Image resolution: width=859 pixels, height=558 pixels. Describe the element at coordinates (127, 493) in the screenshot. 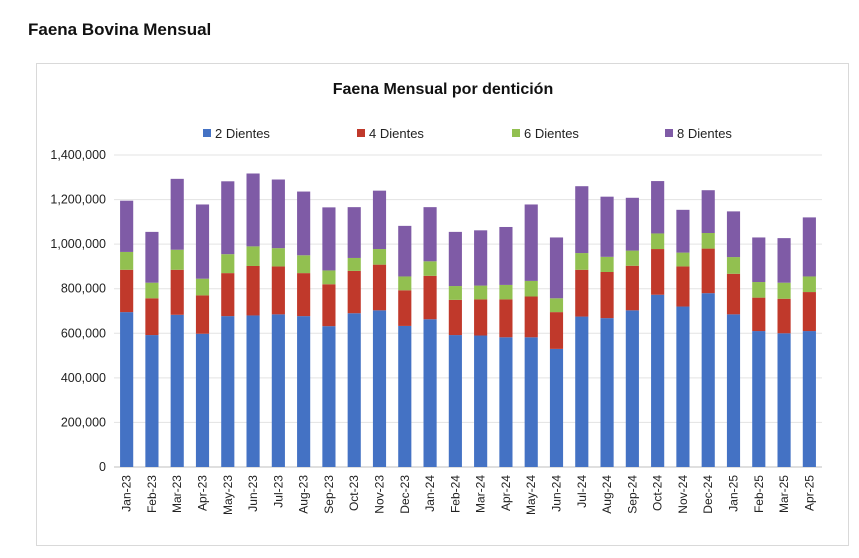

I see `x-tick-label: Jan-23` at that location.